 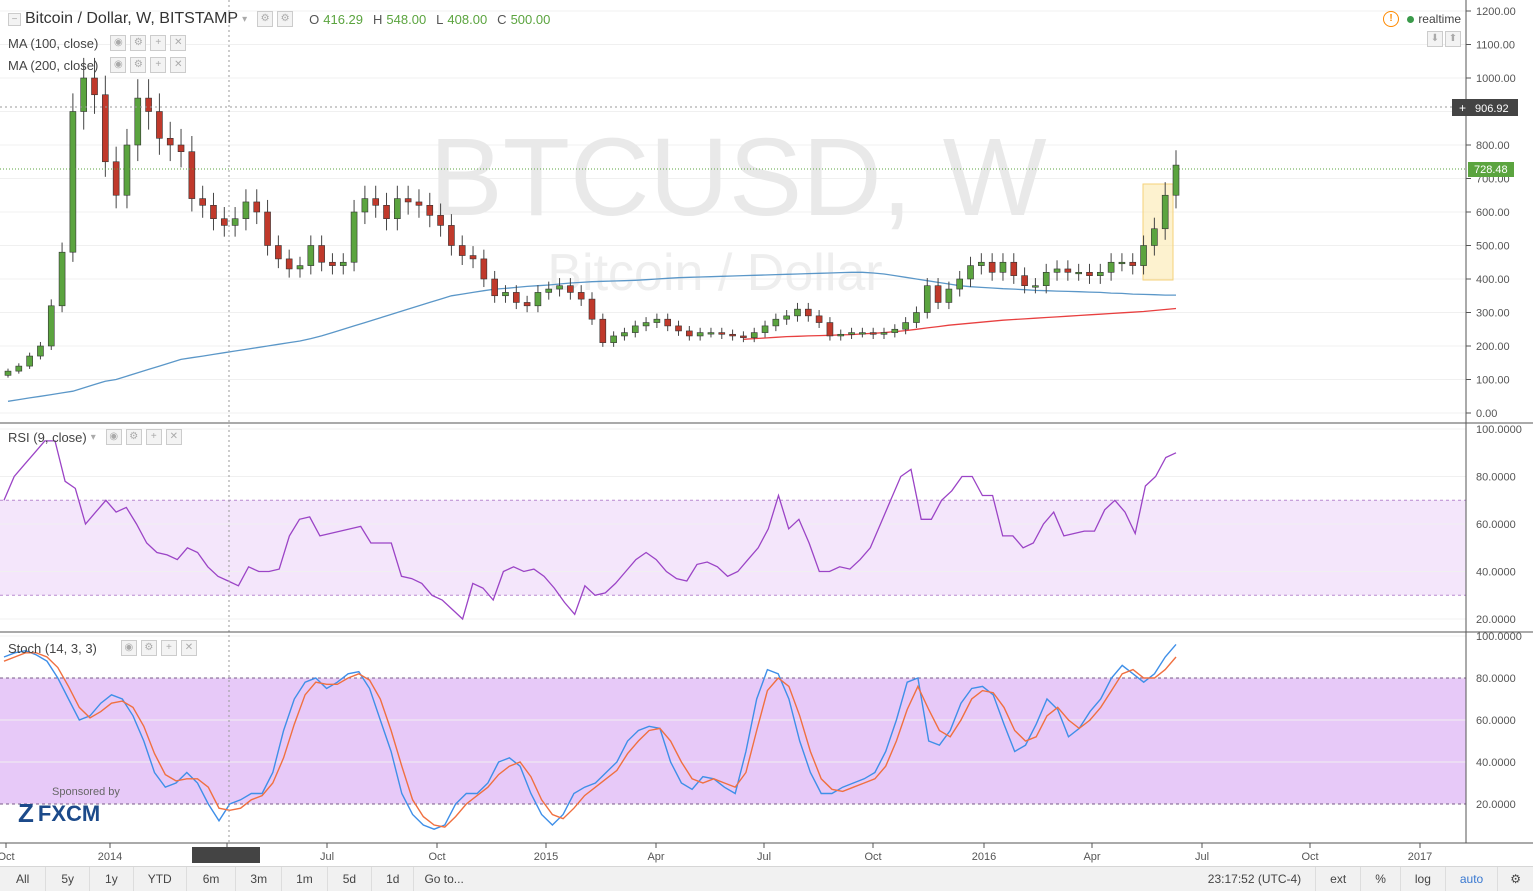 I want to click on close-label: C, so click(x=502, y=19).